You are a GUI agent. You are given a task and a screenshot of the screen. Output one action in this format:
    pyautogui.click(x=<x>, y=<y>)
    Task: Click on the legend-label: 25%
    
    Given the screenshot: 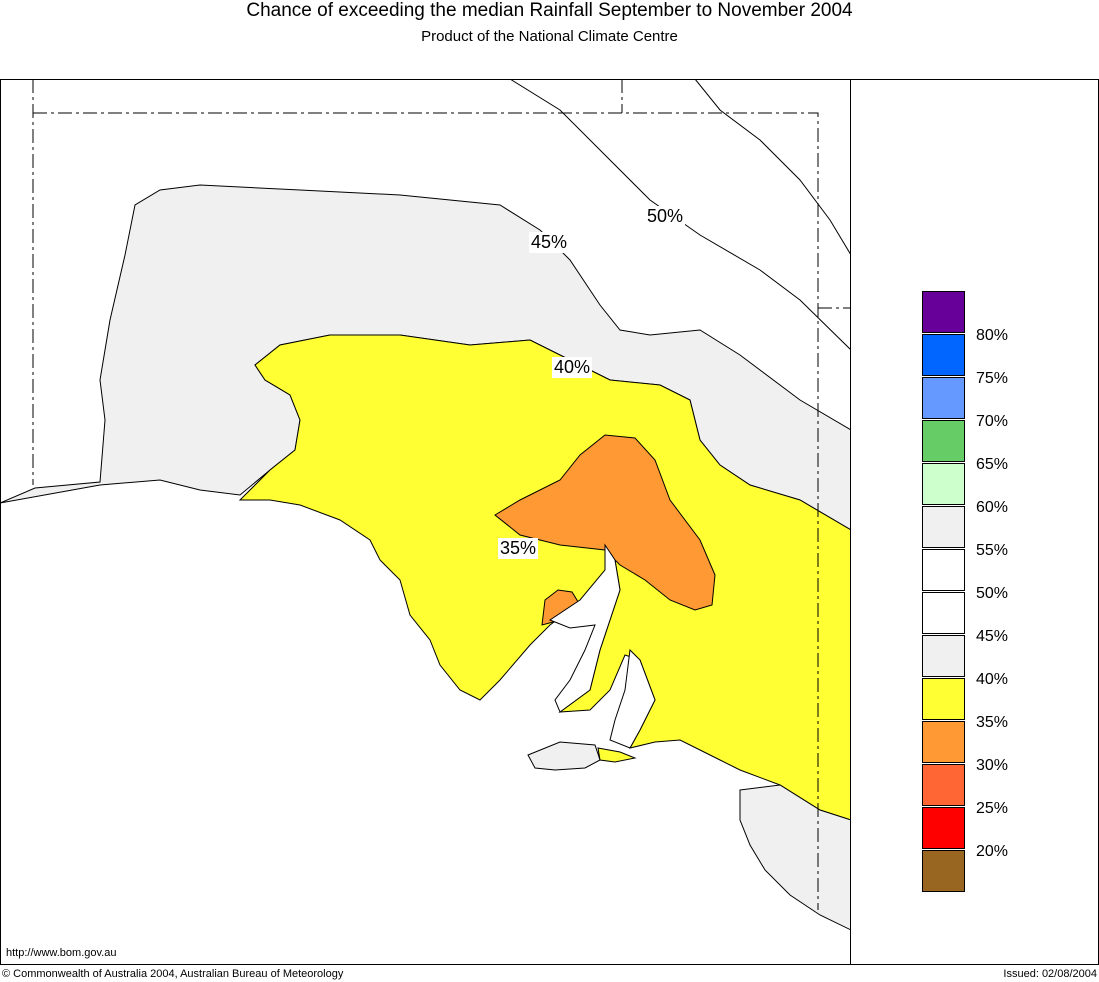 What is the action you would take?
    pyautogui.click(x=992, y=808)
    